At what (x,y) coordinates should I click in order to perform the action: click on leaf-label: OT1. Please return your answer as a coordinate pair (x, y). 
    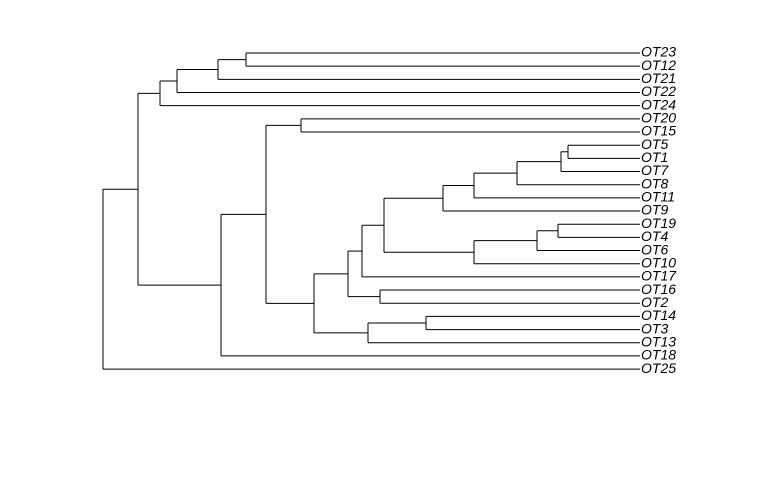
    Looking at the image, I should click on (654, 157).